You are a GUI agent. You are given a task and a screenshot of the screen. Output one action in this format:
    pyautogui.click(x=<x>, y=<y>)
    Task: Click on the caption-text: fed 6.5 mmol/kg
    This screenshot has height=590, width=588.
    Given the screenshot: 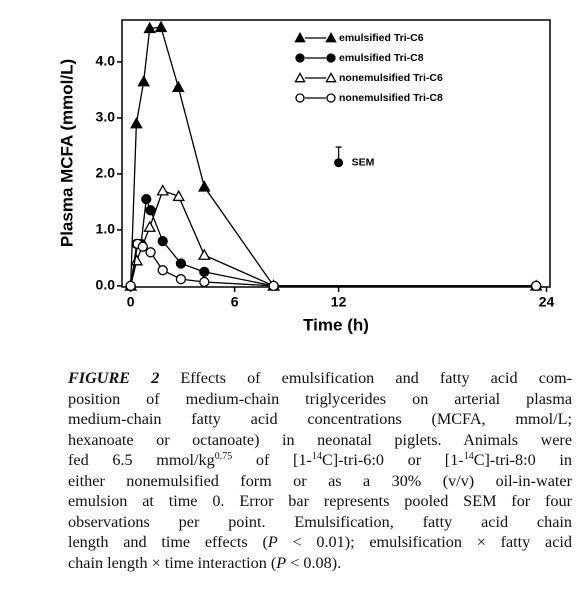 What is the action you would take?
    pyautogui.click(x=141, y=460)
    